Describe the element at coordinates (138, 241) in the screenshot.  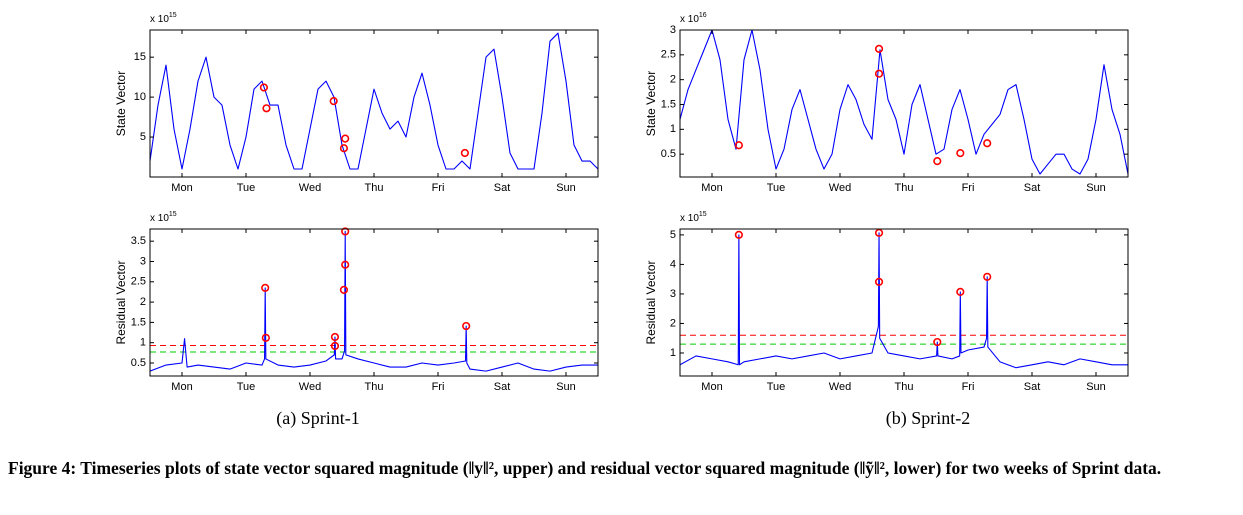
I see `y-tick-label: 3.5` at that location.